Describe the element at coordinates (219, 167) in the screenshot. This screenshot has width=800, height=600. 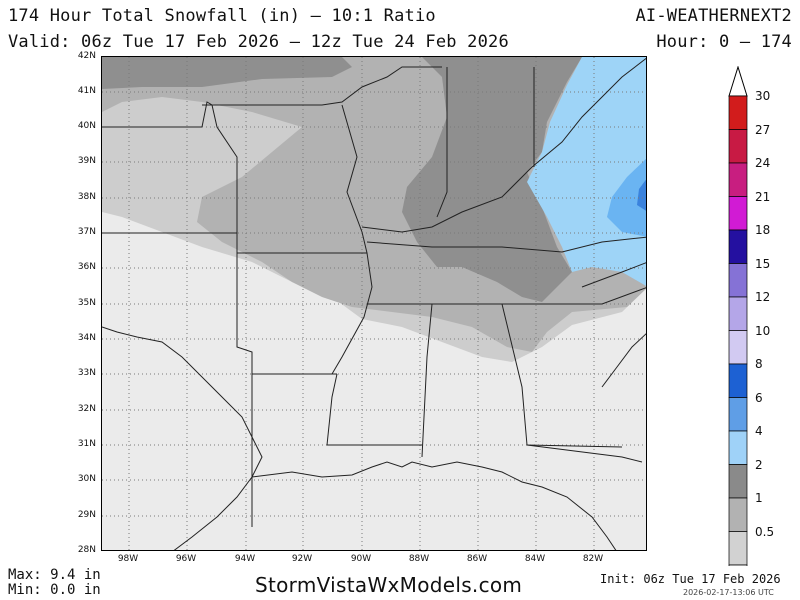
I see `border-missouri-west` at that location.